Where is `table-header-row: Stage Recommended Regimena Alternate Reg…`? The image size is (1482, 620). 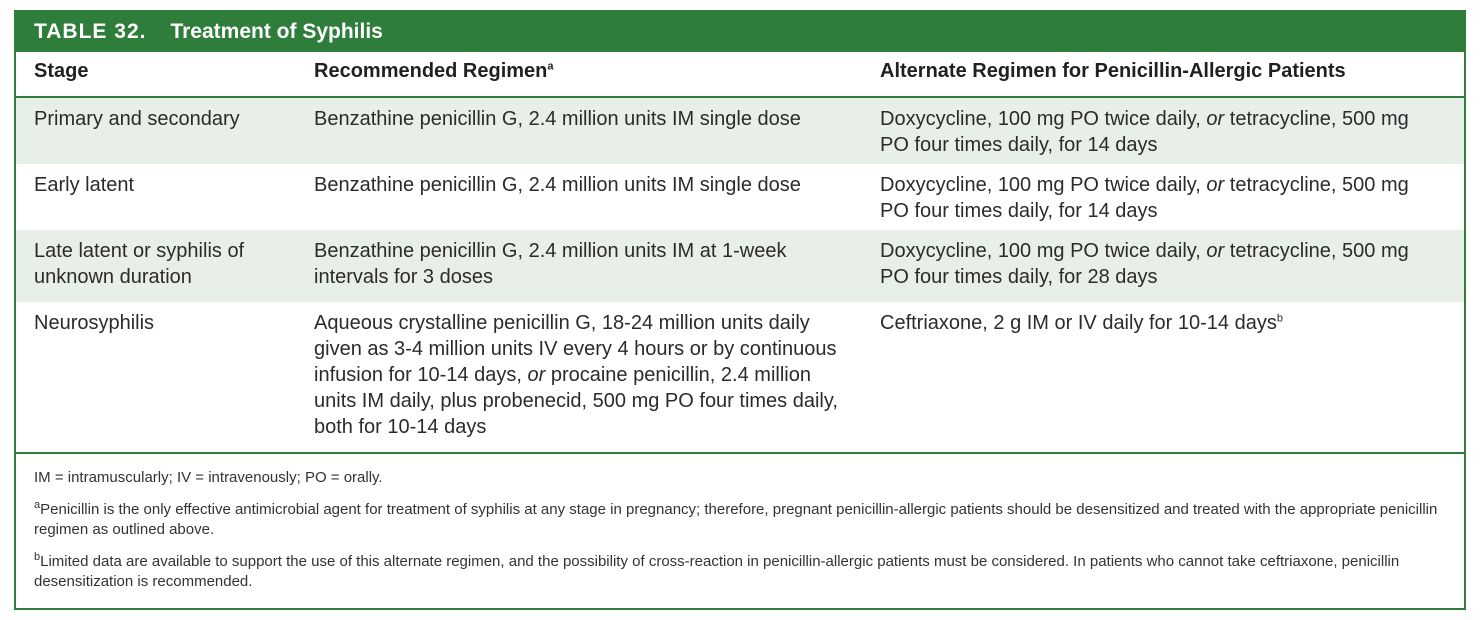 table-header-row: Stage Recommended Regimena Alternate Reg… is located at coordinates (740, 75).